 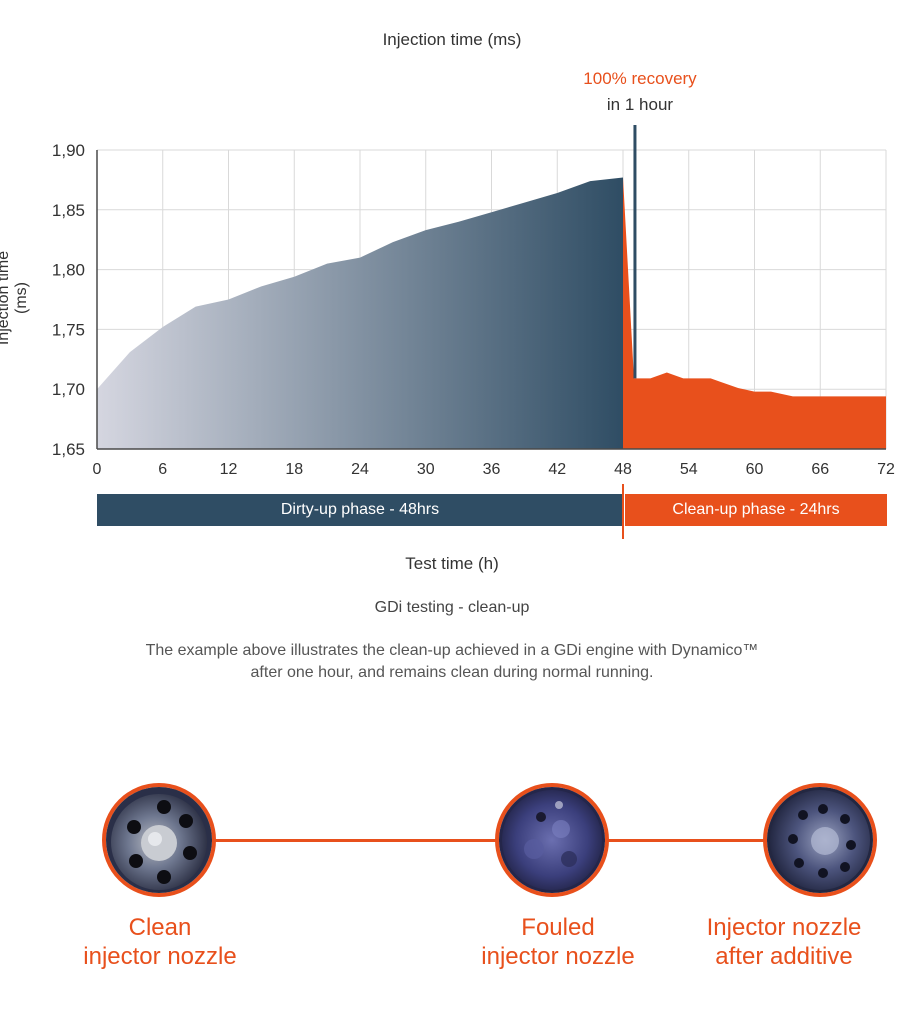 What do you see at coordinates (820, 840) in the screenshot?
I see `after-additive-nozzle-image` at bounding box center [820, 840].